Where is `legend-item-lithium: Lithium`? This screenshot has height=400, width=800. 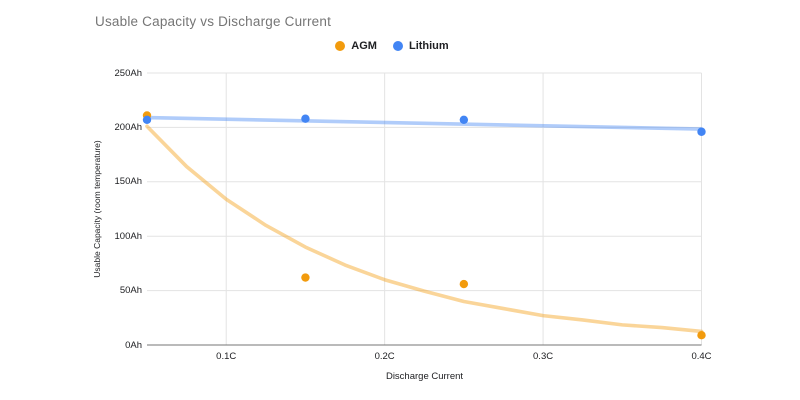 legend-item-lithium: Lithium is located at coordinates (420, 46).